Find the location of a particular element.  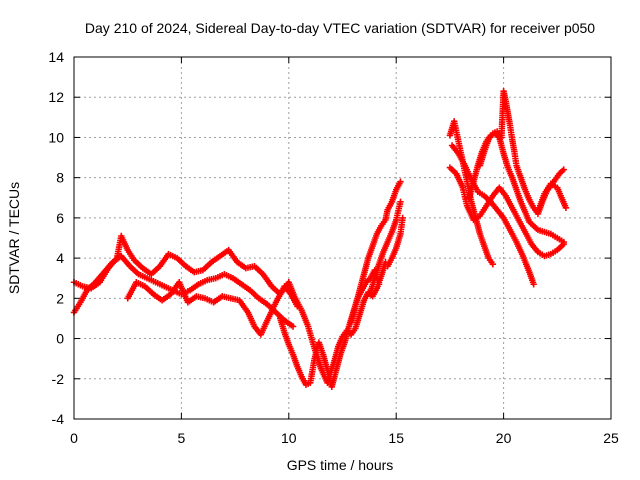

x-tick-label: 15 is located at coordinates (396, 438).